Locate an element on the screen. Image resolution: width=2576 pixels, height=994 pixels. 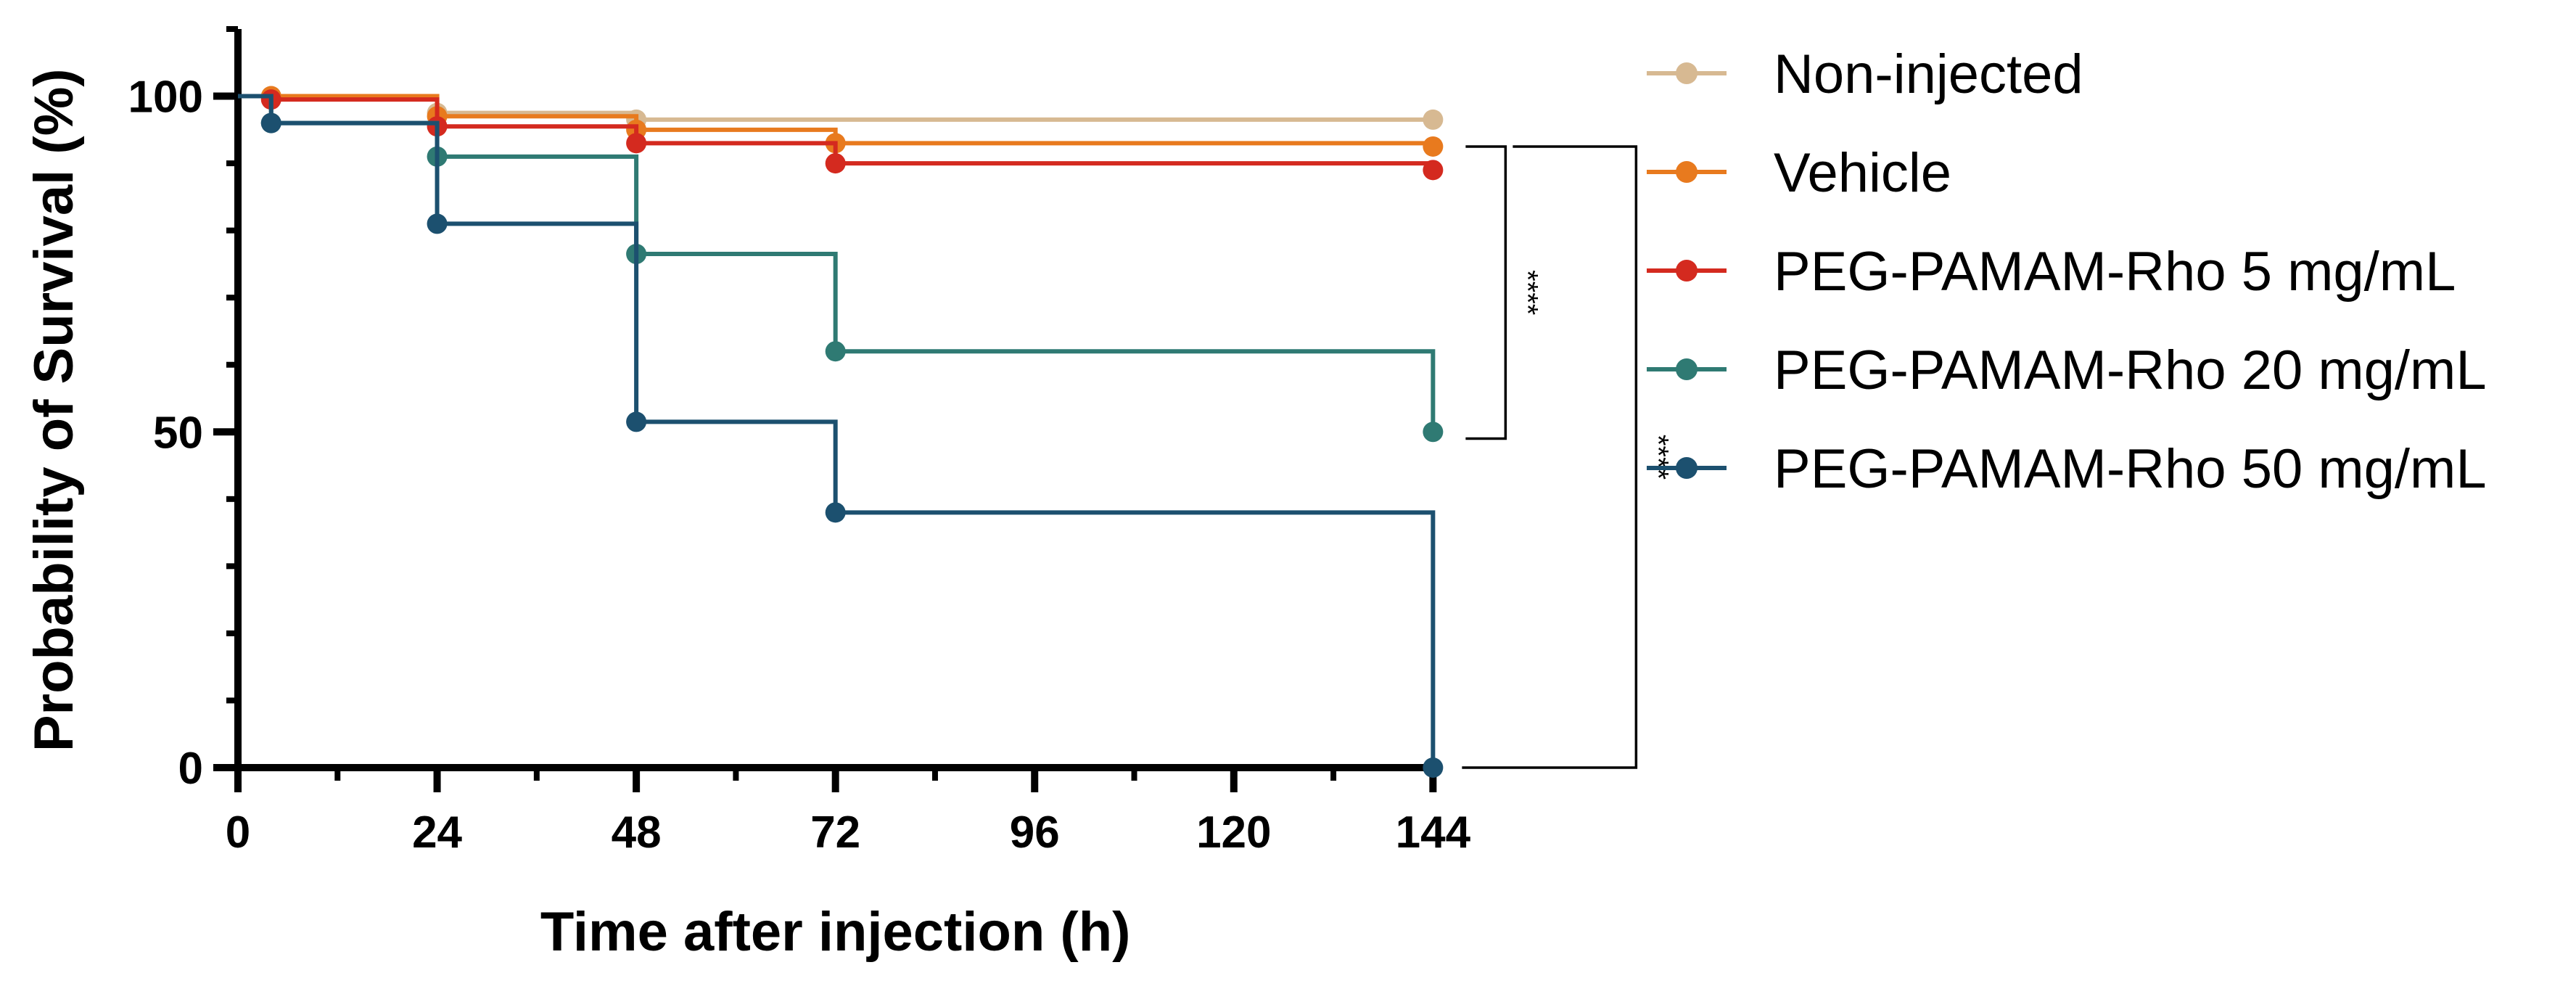
x-tick-label: 72 is located at coordinates (835, 833).